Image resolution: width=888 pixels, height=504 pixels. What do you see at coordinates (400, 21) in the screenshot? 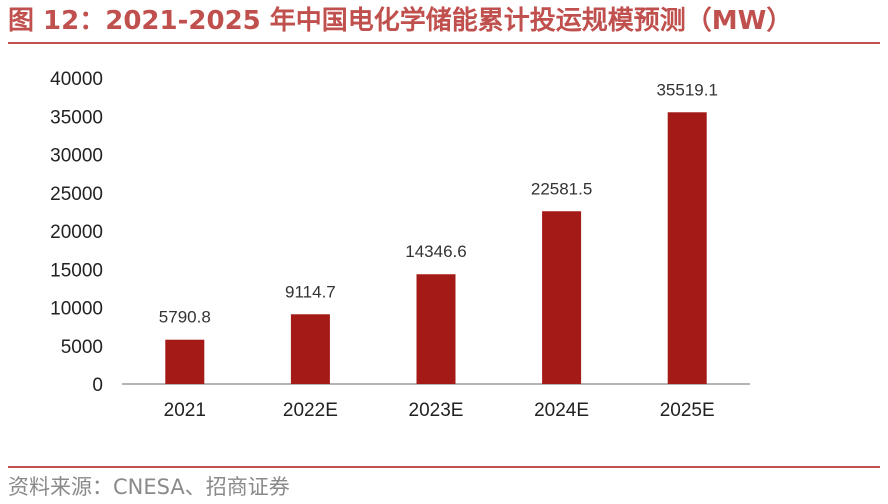
I see `chart-title: 图 12：2021-2025 年中国电化学储能累计投运规模预测（MW）` at bounding box center [400, 21].